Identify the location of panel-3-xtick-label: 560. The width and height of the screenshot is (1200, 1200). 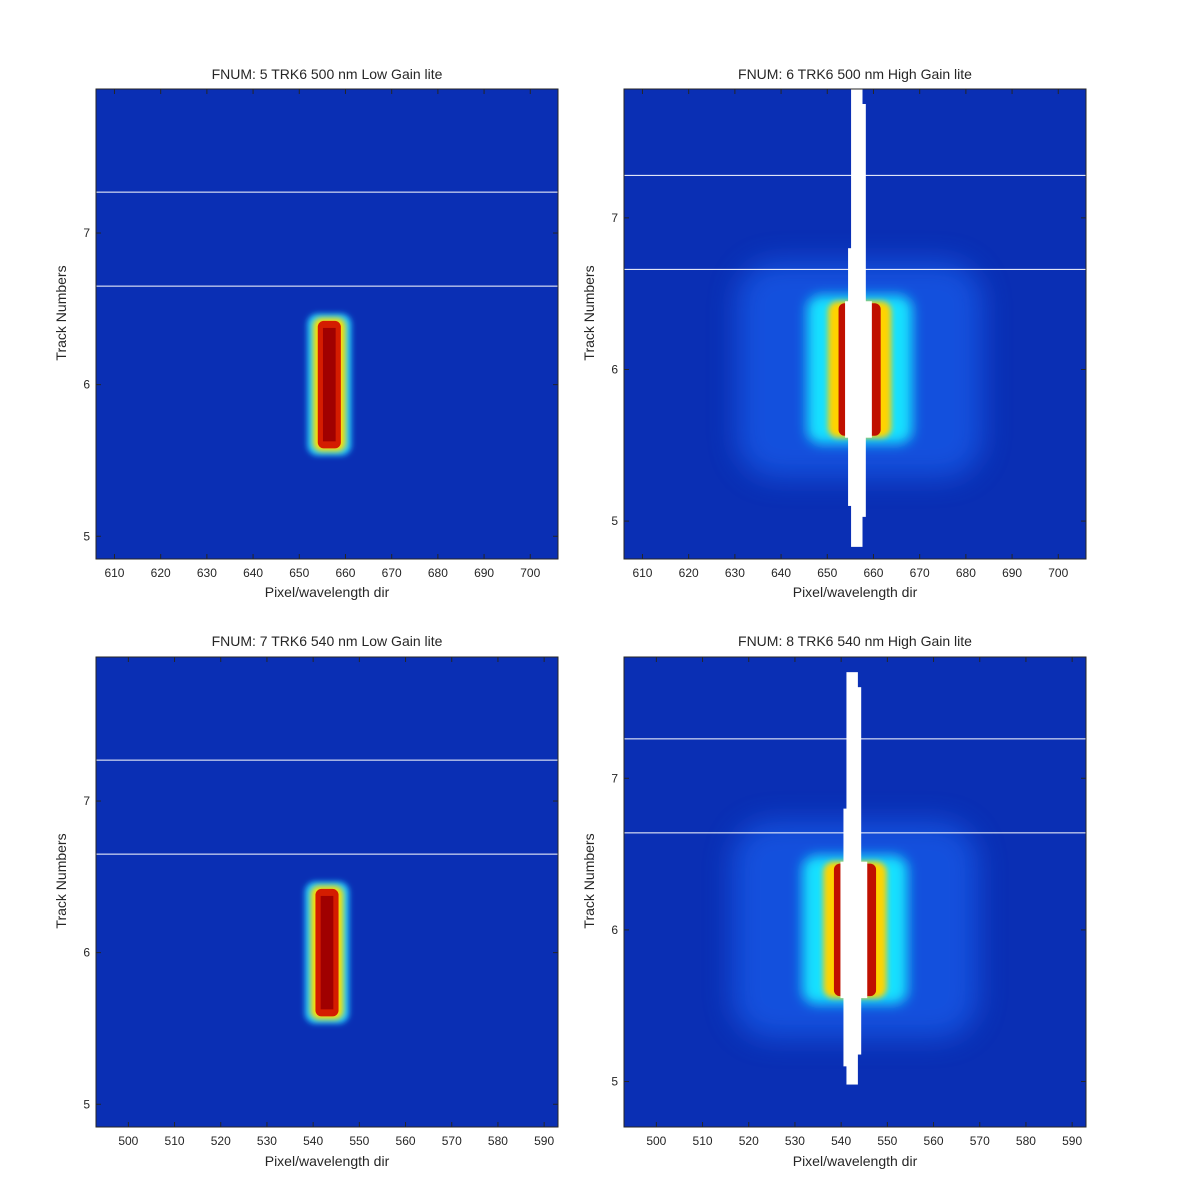
(406, 1141).